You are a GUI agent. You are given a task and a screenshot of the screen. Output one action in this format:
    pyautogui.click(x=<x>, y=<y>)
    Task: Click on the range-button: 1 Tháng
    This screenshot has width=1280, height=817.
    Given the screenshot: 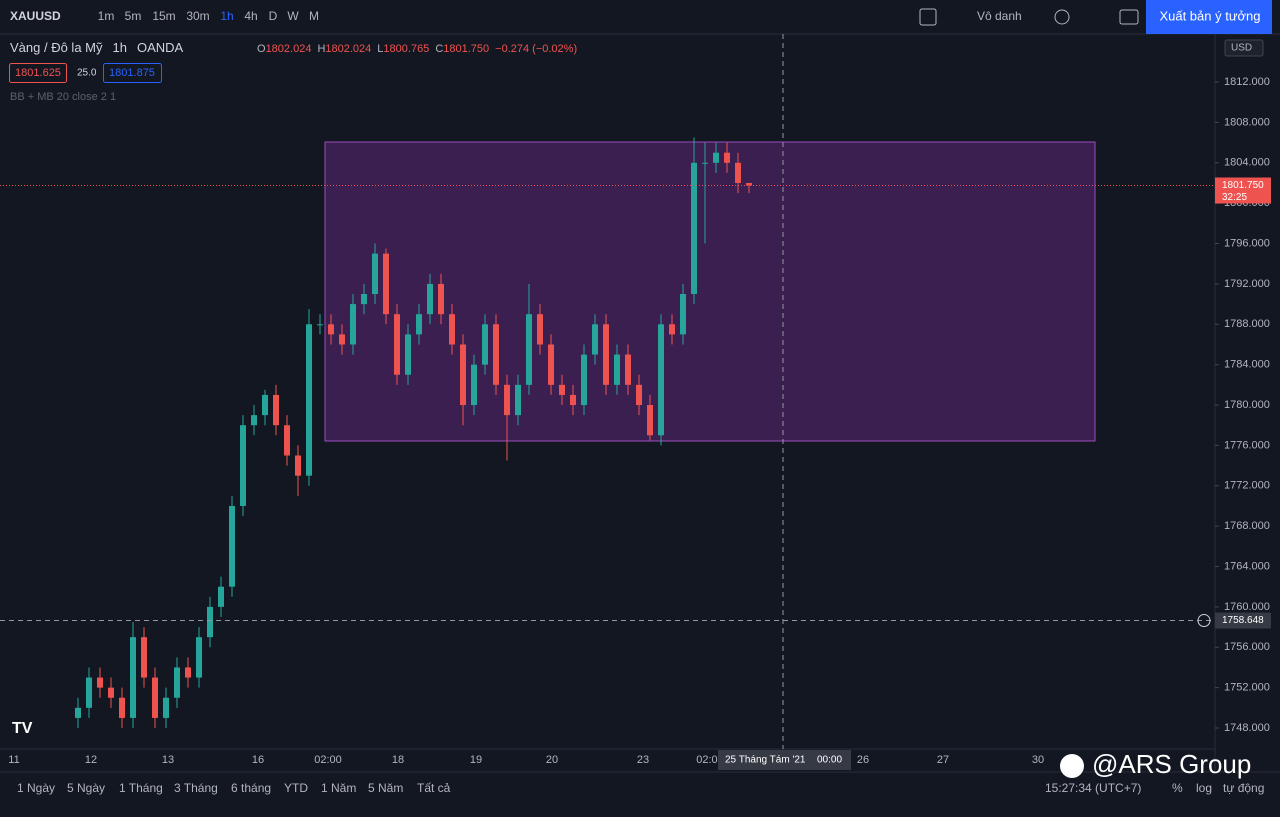 What is the action you would take?
    pyautogui.click(x=141, y=788)
    